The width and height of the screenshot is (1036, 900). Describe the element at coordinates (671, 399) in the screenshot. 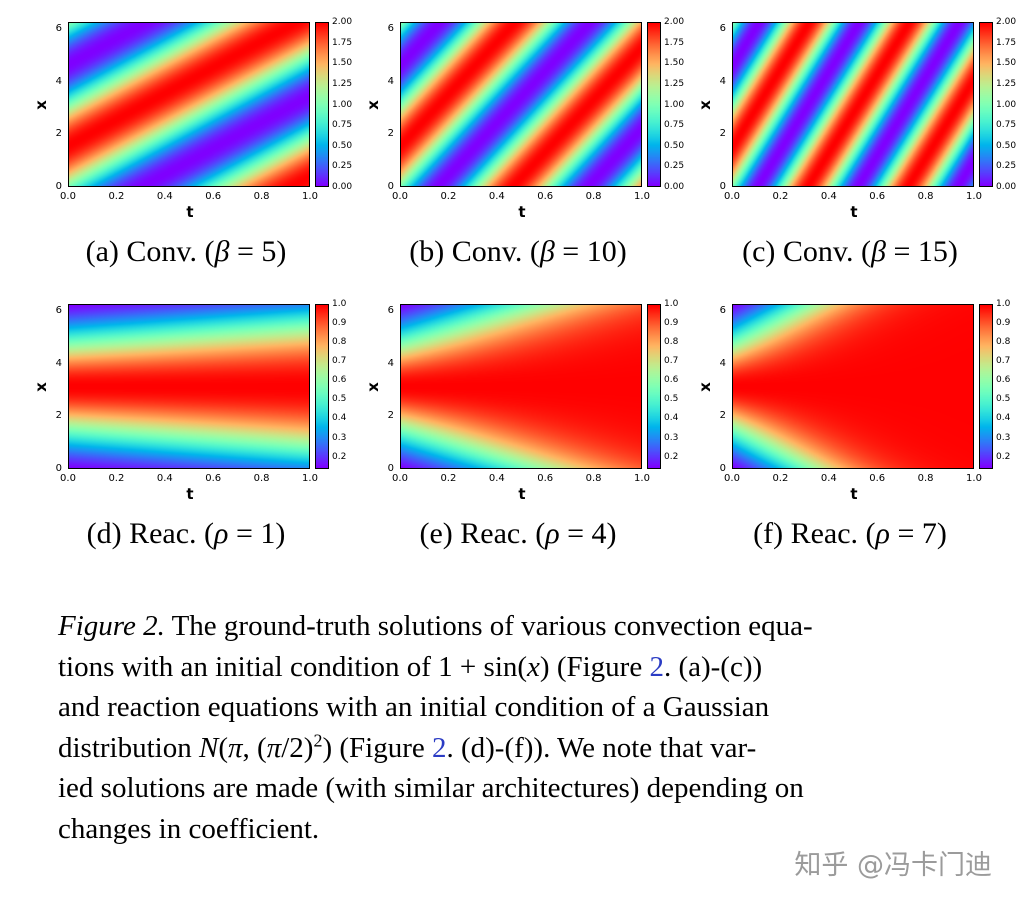

I see `colorbar-tick-label: 0.5` at that location.